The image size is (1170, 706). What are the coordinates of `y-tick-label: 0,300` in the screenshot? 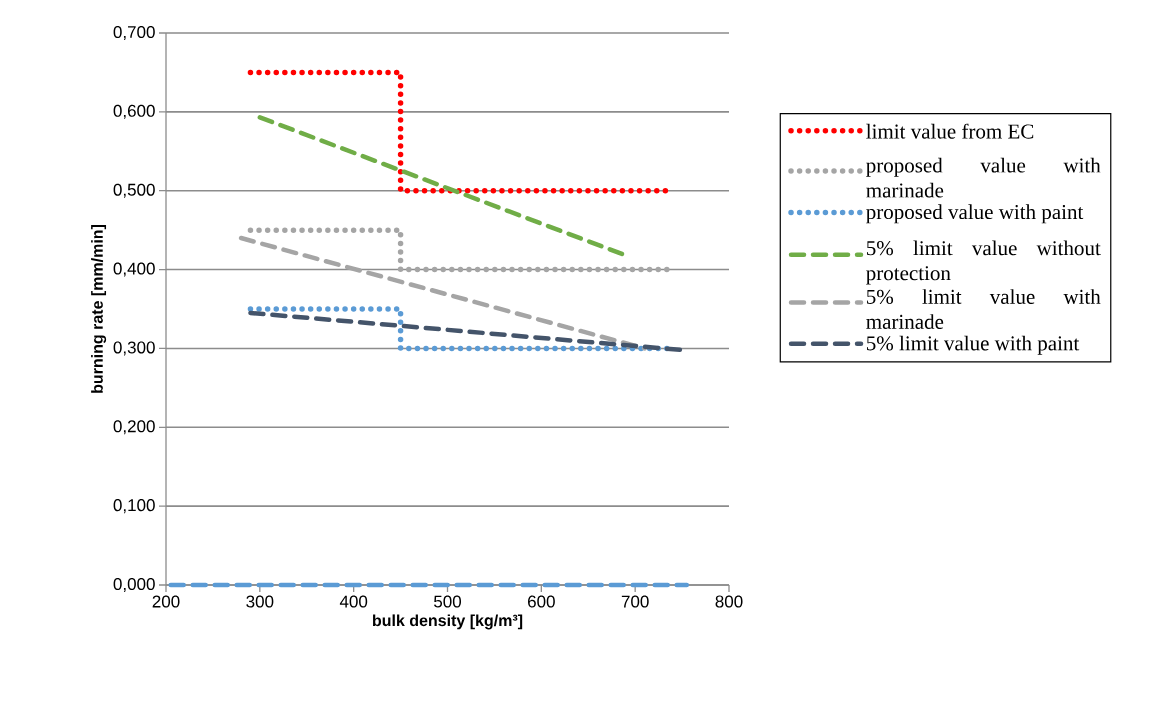 It's located at (134, 348).